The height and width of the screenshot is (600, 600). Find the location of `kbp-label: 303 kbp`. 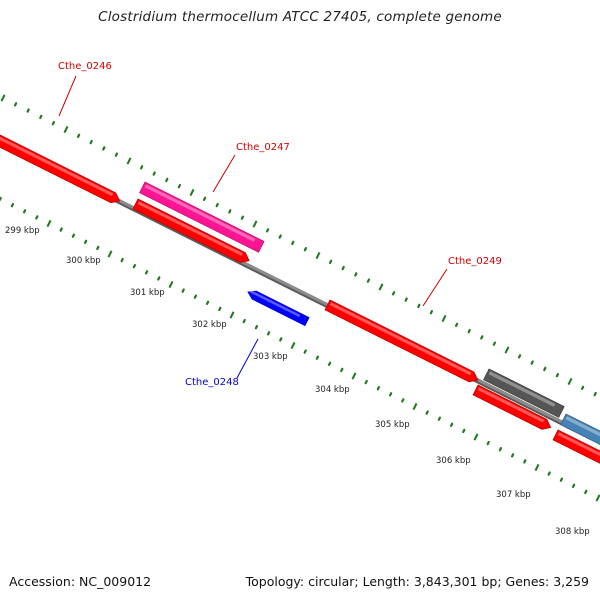

kbp-label: 303 kbp is located at coordinates (270, 357).